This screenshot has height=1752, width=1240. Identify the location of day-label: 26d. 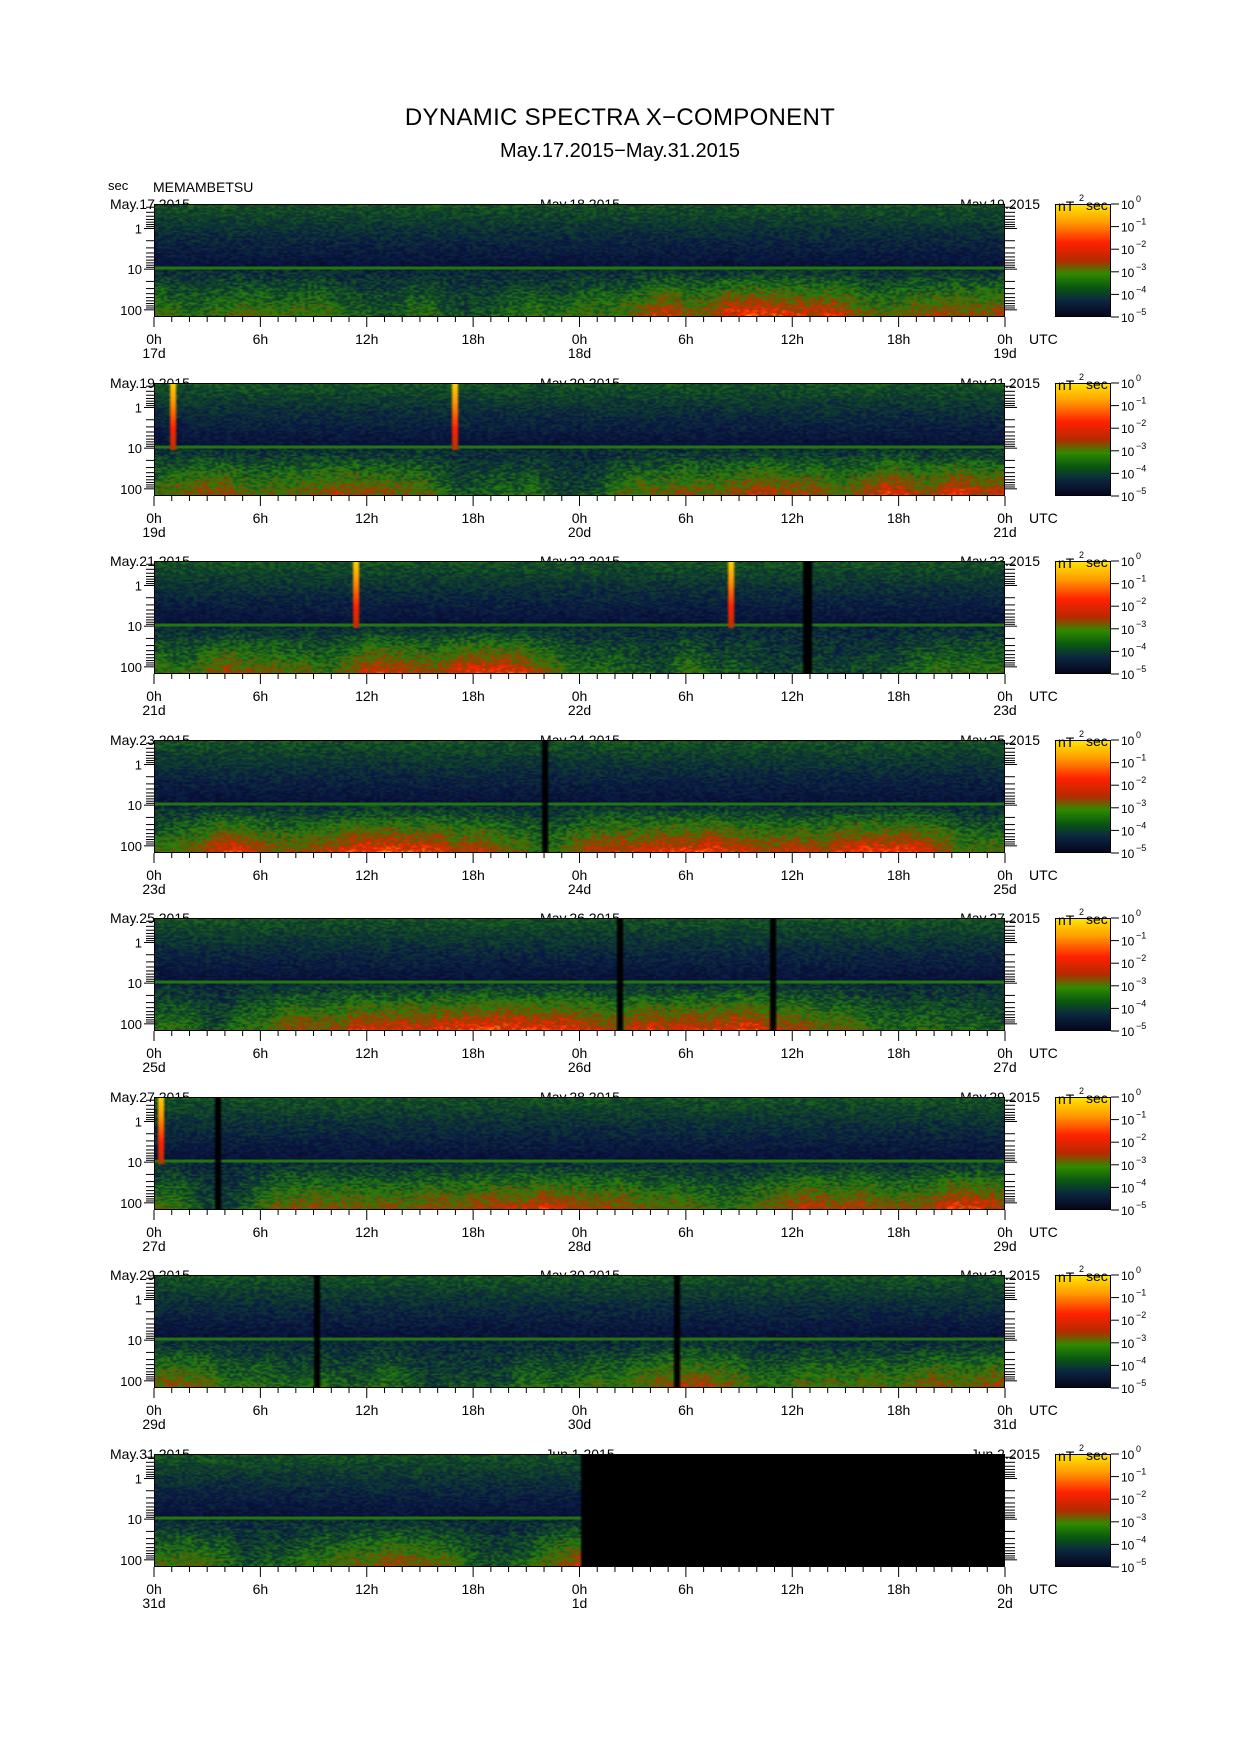
(579, 1067).